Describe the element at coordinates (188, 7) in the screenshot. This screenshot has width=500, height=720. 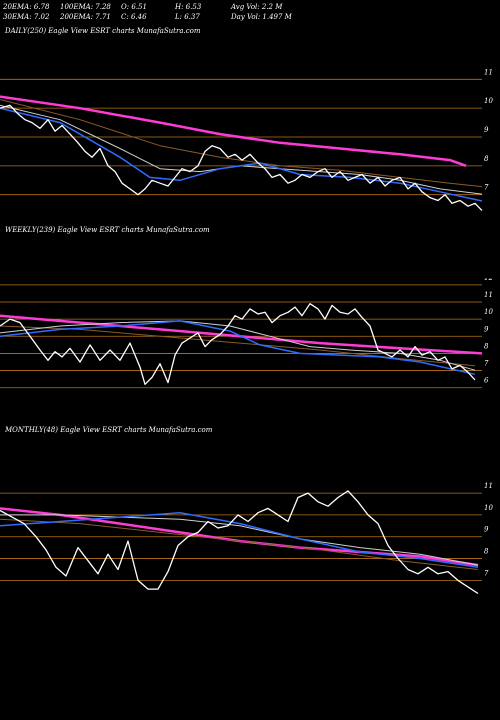
I see `high-stat: H: 6.53` at that location.